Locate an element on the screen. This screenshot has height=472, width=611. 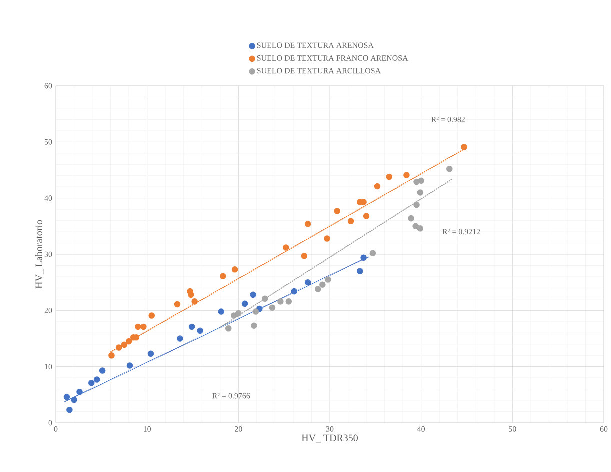
y-axis-title: HV_ Laboratorio is located at coordinates (39, 254).